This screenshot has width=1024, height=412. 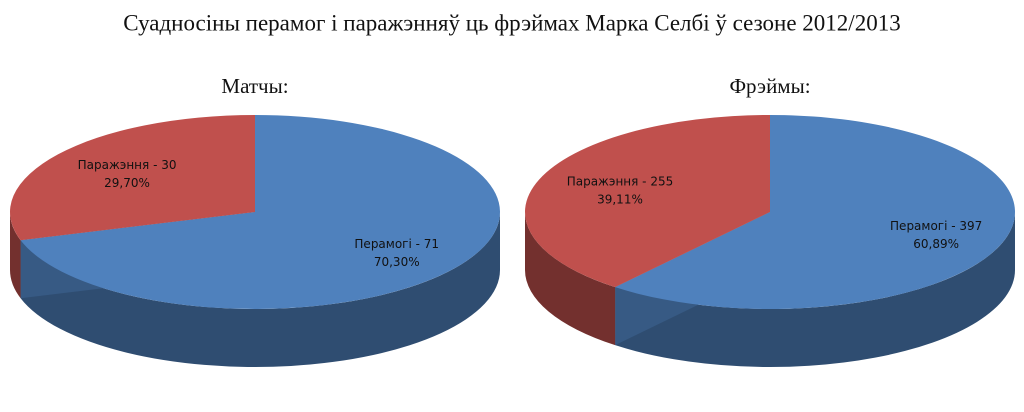 I want to click on data-label: Паражэння - 30, so click(x=127, y=165).